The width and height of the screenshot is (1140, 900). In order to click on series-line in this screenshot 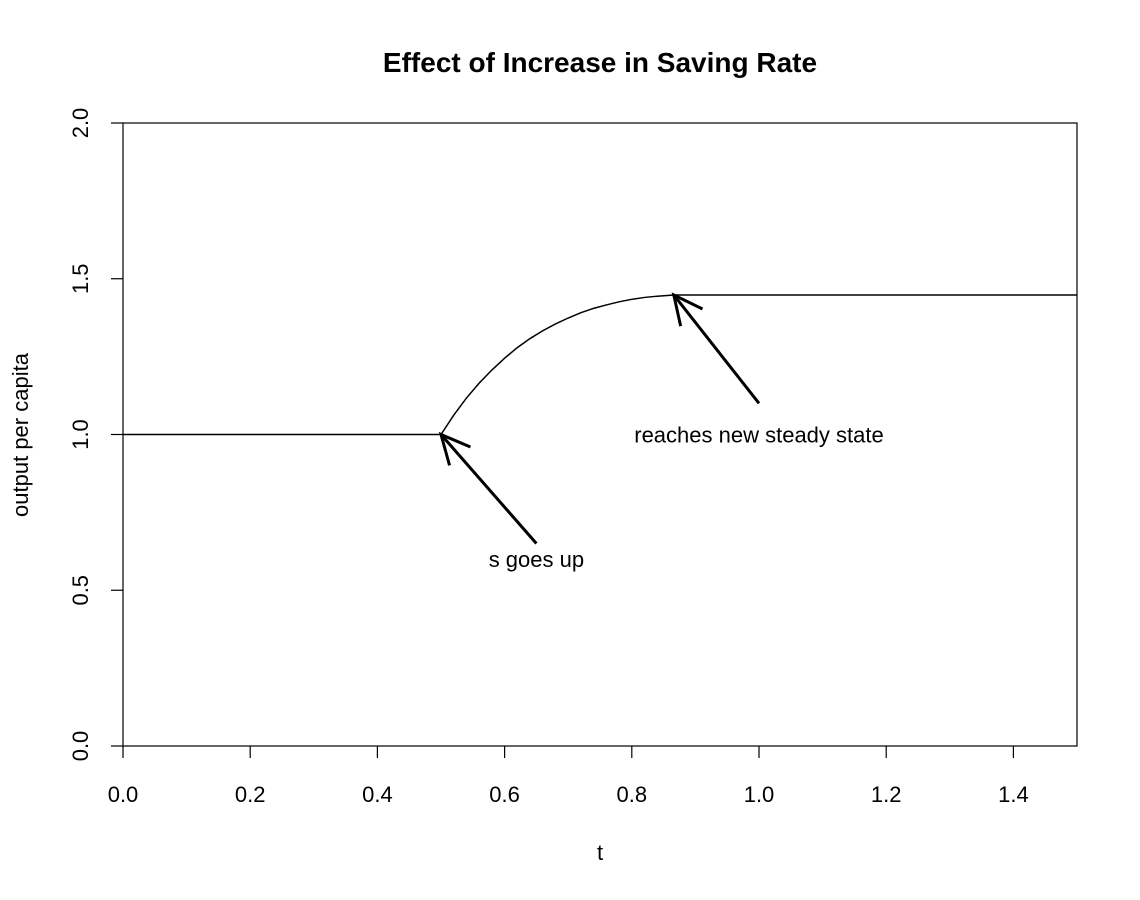, I will do `click(600, 365)`.